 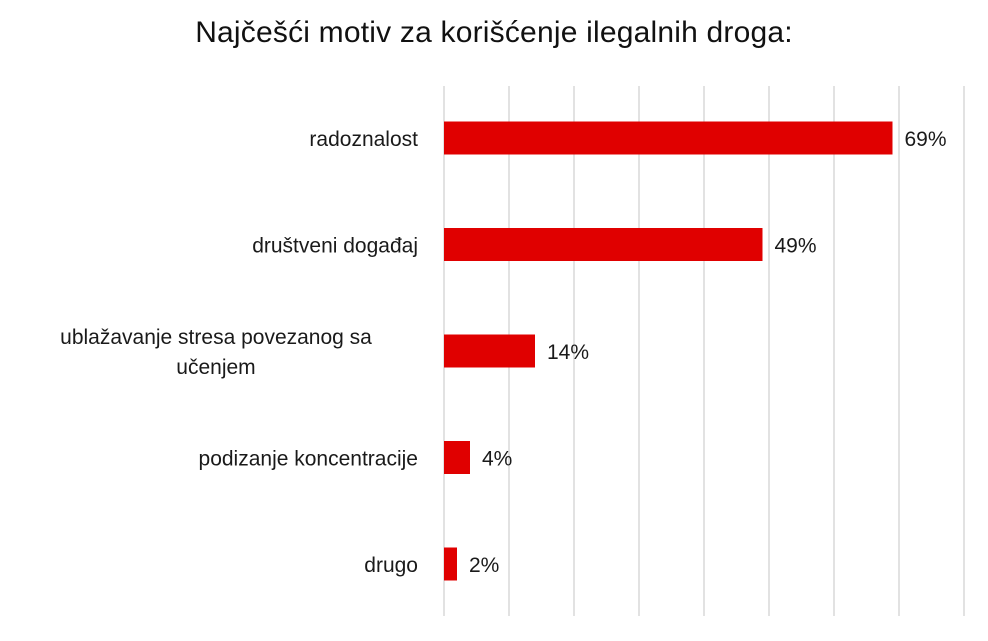 What do you see at coordinates (335, 246) in the screenshot?
I see `category-label-1: društveni događaj` at bounding box center [335, 246].